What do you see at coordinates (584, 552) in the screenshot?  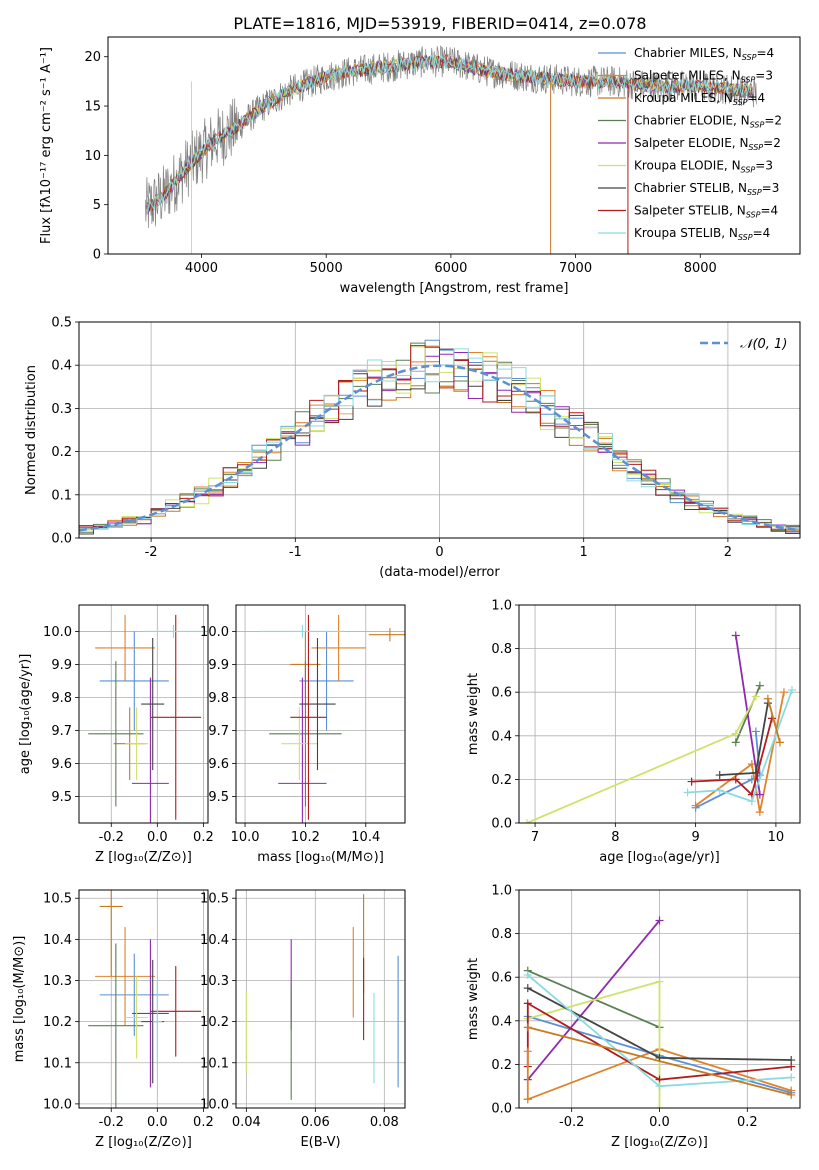 I see `tick-label-x: 1` at bounding box center [584, 552].